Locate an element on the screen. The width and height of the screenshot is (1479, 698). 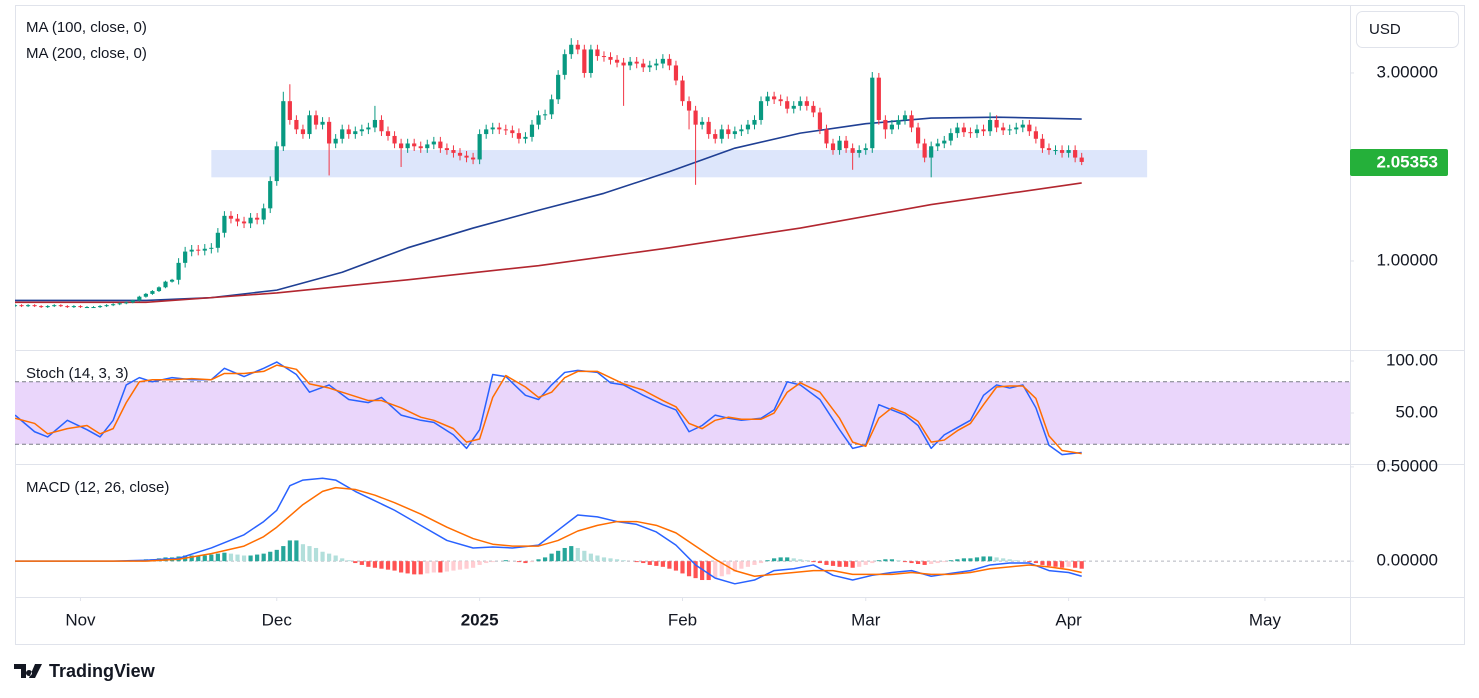
x-tick-label: Feb is located at coordinates (682, 619).